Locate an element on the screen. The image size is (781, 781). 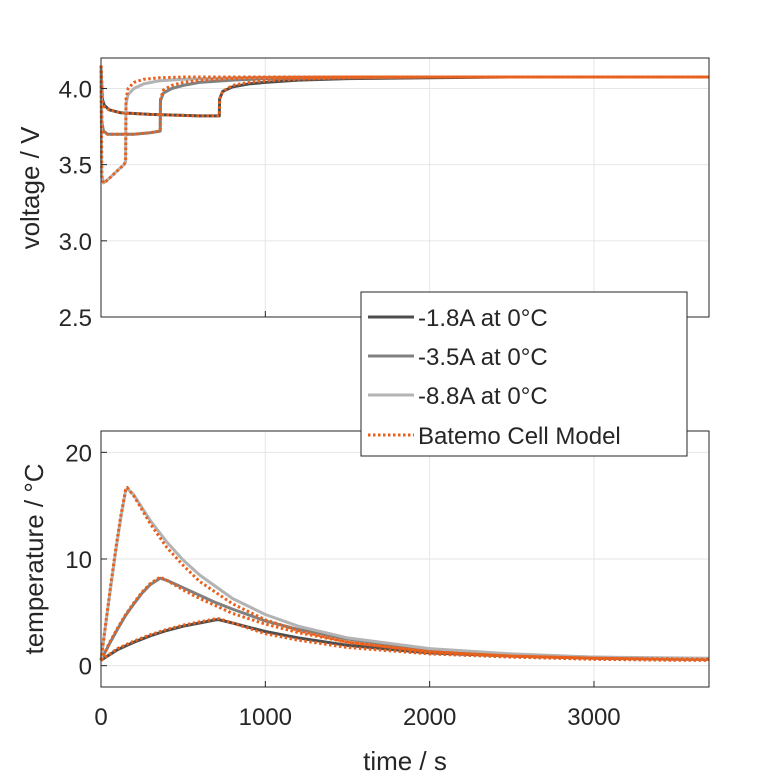
legend-box is located at coordinates (524, 374).